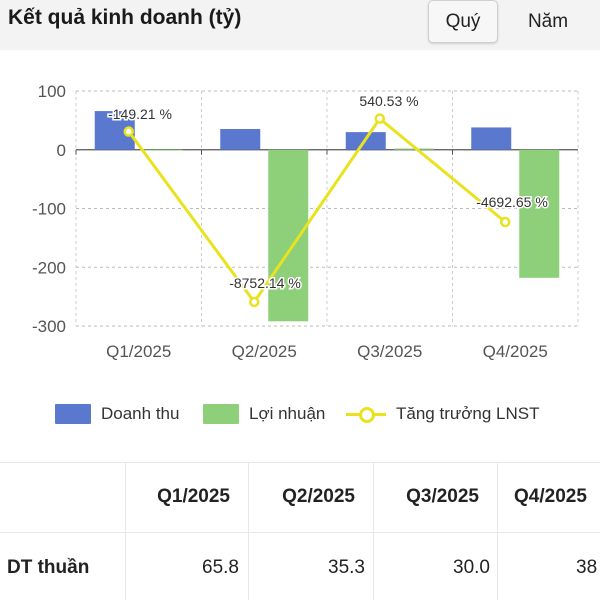 Image resolution: width=600 pixels, height=600 pixels. I want to click on x-tick-label: Q1/2025, so click(138, 351).